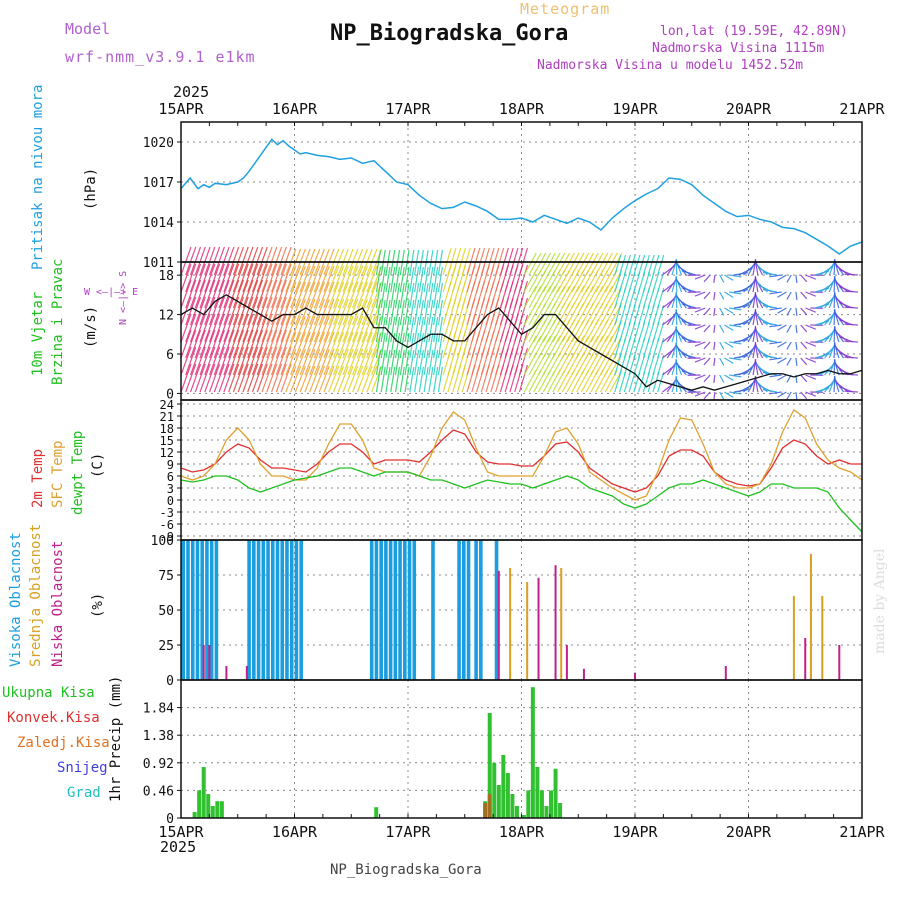 The height and width of the screenshot is (900, 900). Describe the element at coordinates (565, 9) in the screenshot. I see `meteogram-label: Meteogram` at that location.